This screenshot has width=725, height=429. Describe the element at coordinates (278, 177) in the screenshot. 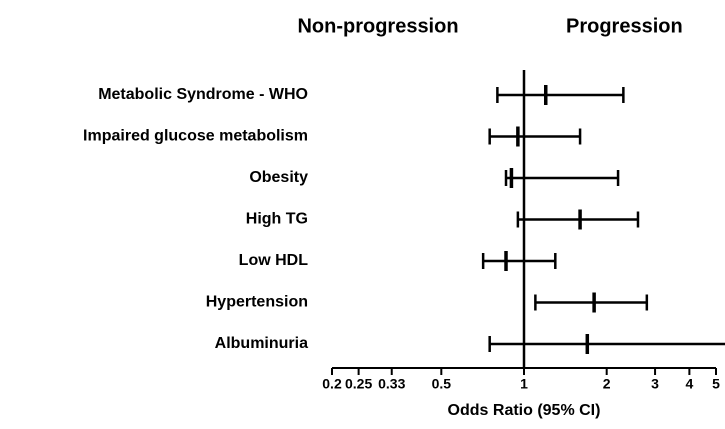

I see `category-label: Obesity` at that location.